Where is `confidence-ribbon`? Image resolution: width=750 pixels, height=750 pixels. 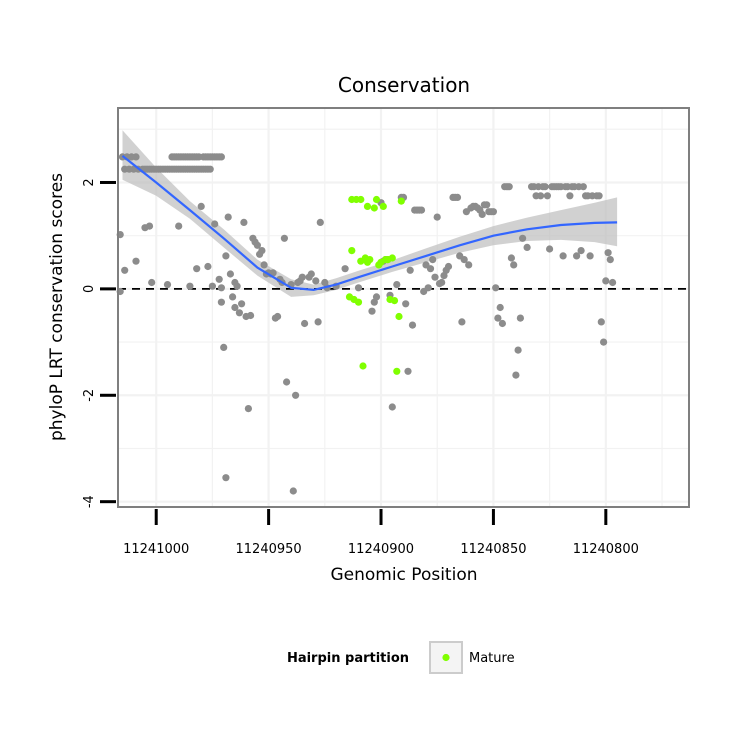
confidence-ribbon is located at coordinates (370, 213).